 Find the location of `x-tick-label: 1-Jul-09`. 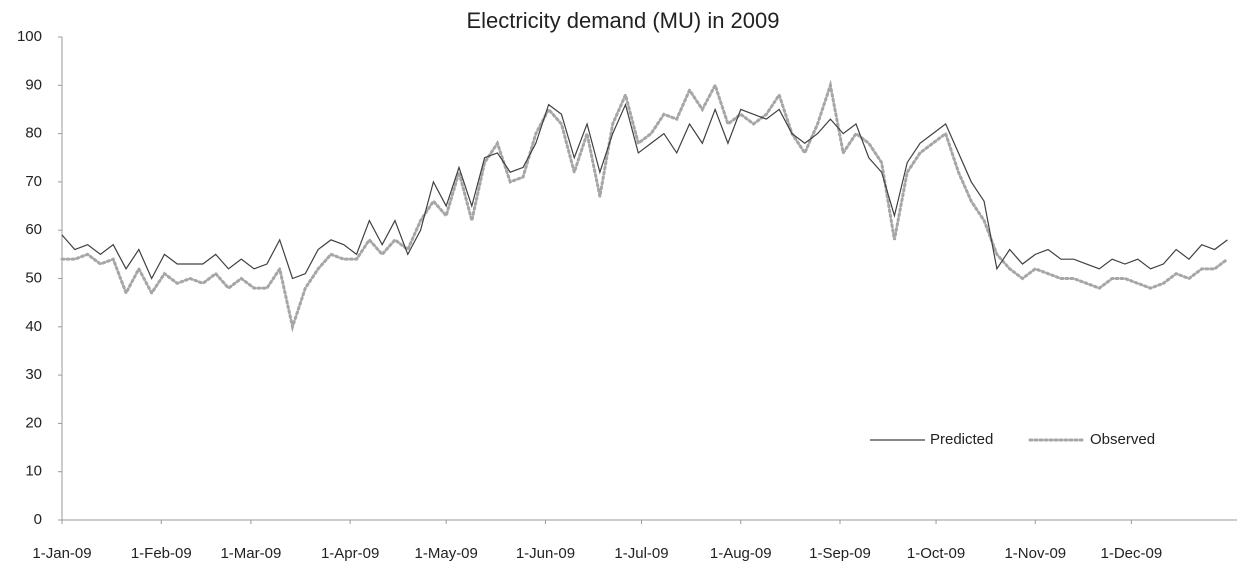

x-tick-label: 1-Jul-09 is located at coordinates (641, 553).